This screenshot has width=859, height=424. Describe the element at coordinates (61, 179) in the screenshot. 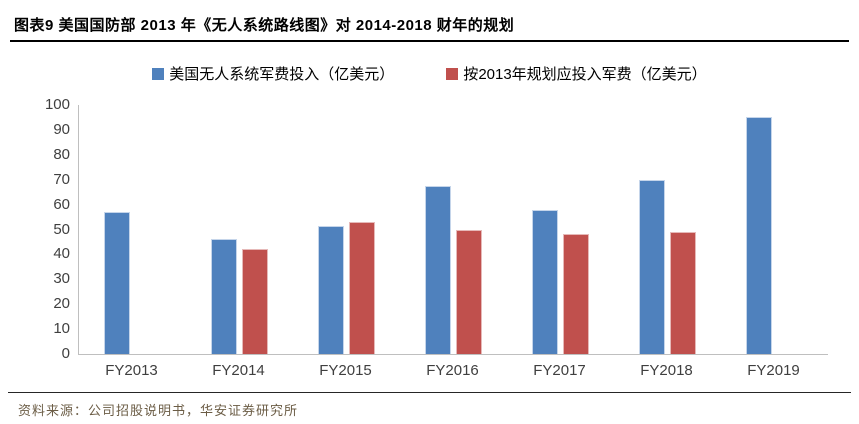

I see `y-tick-label: 70` at that location.